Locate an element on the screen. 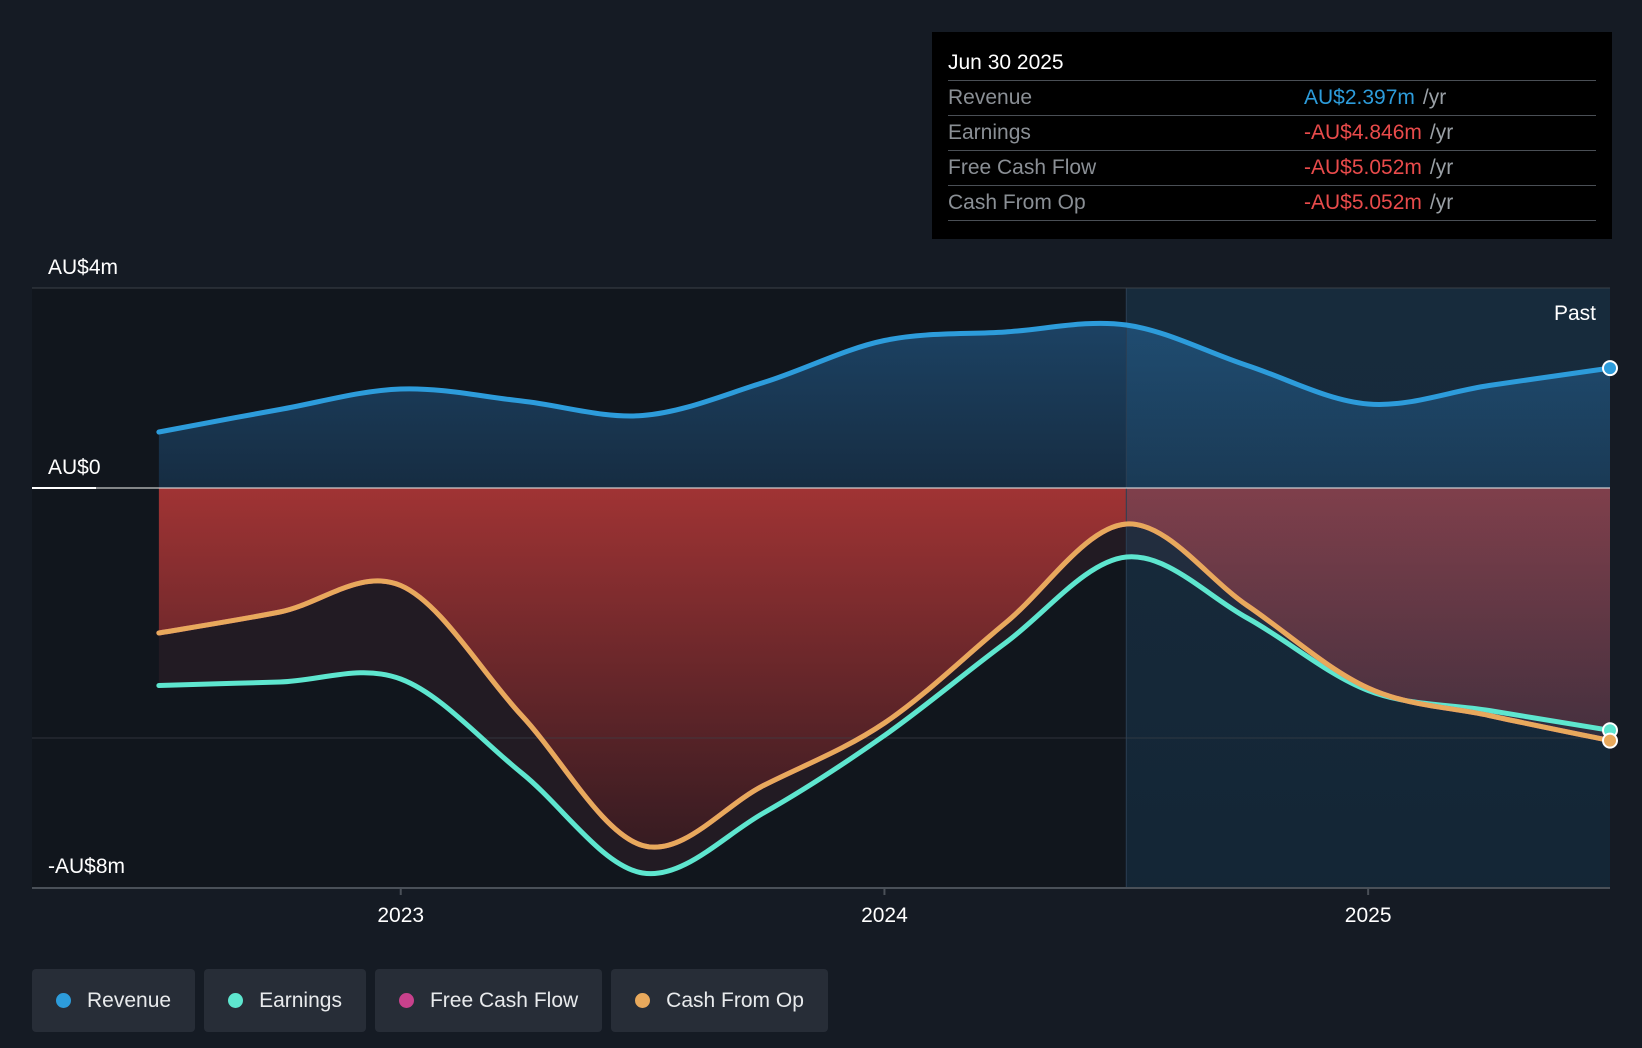  tooltip-label: Revenue is located at coordinates (990, 97).